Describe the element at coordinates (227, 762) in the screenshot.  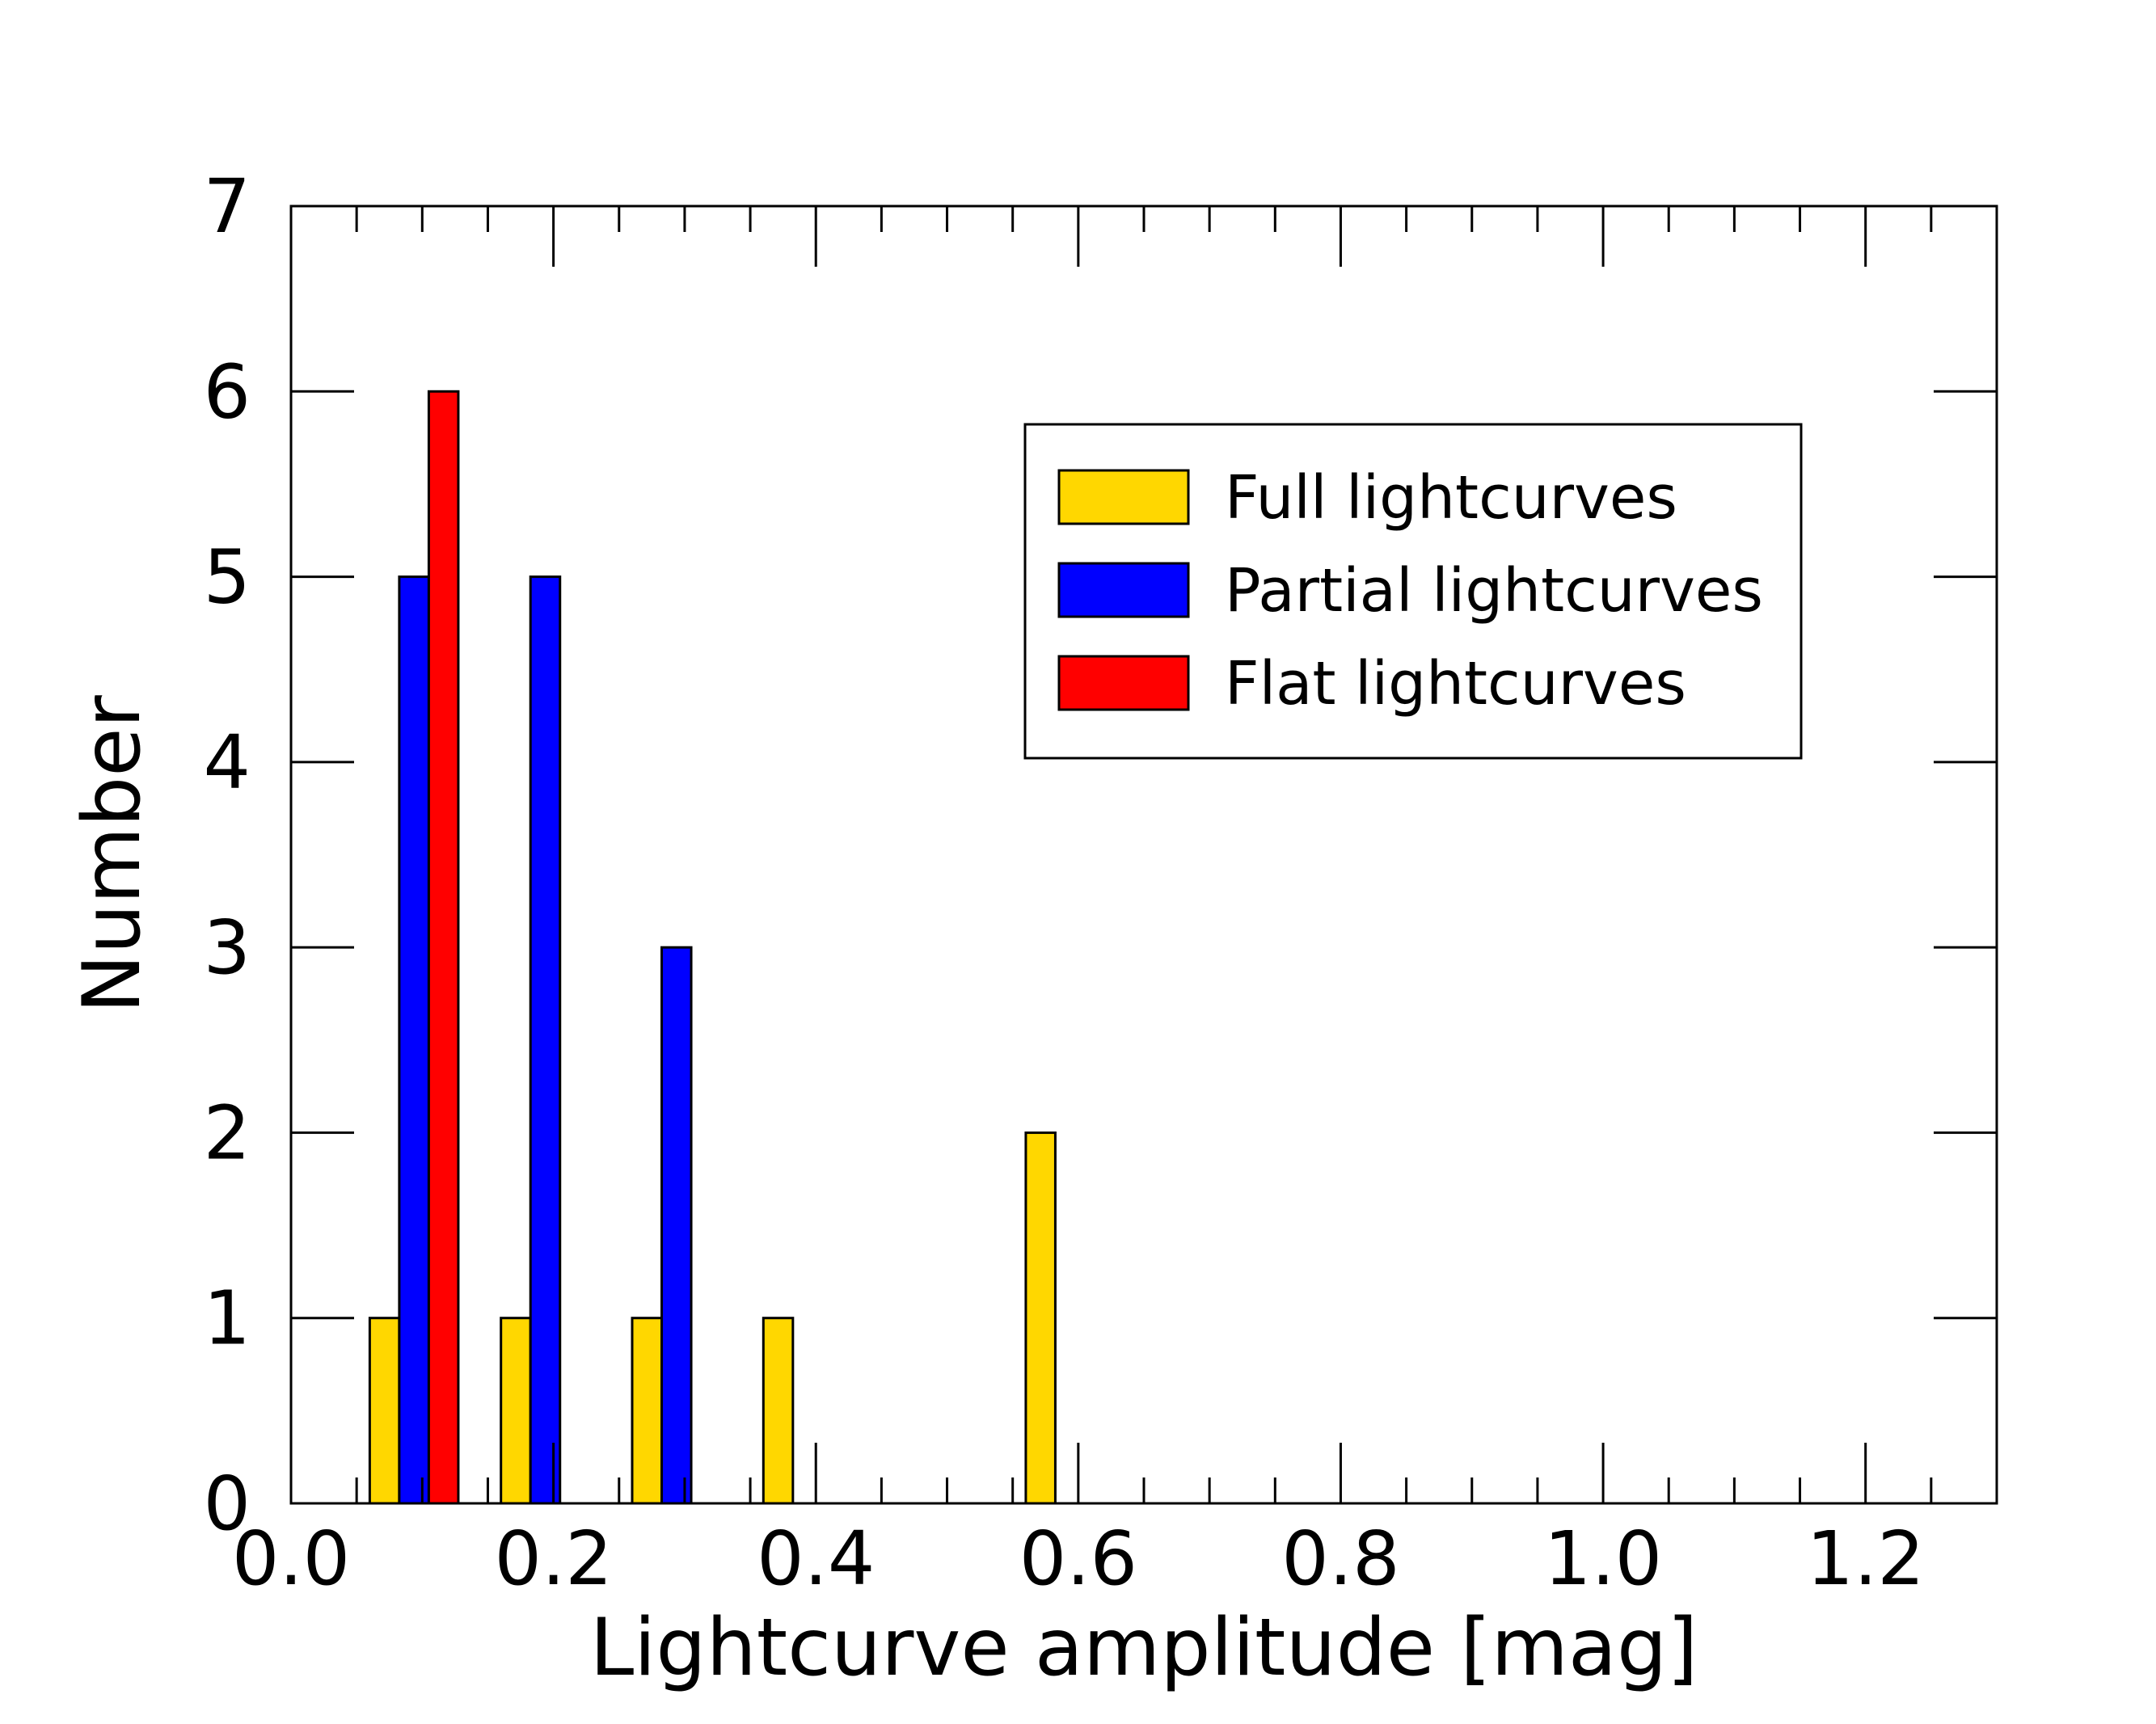
I see `y-tick-label: 4` at that location.